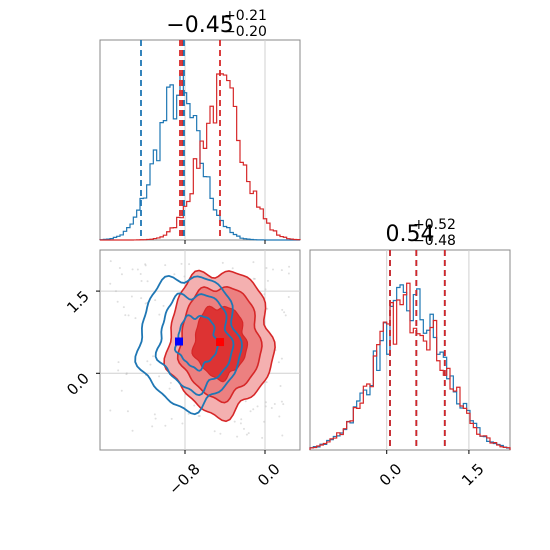 The height and width of the screenshot is (550, 550). Describe the element at coordinates (184, 479) in the screenshot. I see `p2d-xtick-label-0: −0.8` at that location.